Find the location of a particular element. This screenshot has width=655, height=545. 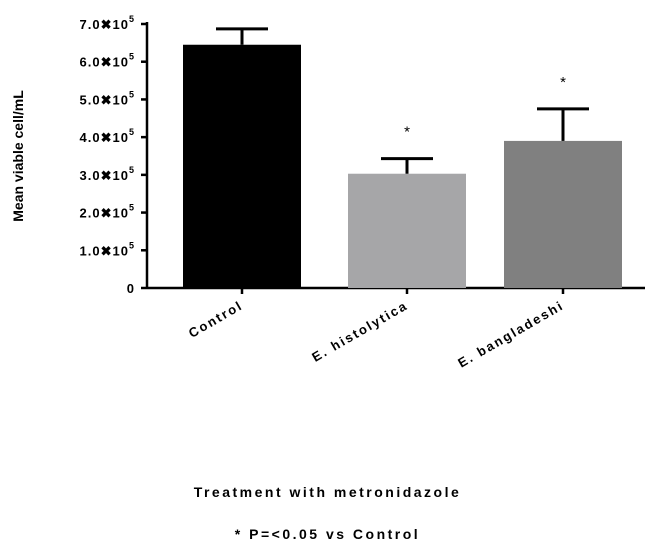

x-tick-label: E. bangladeshi is located at coordinates (510, 334).